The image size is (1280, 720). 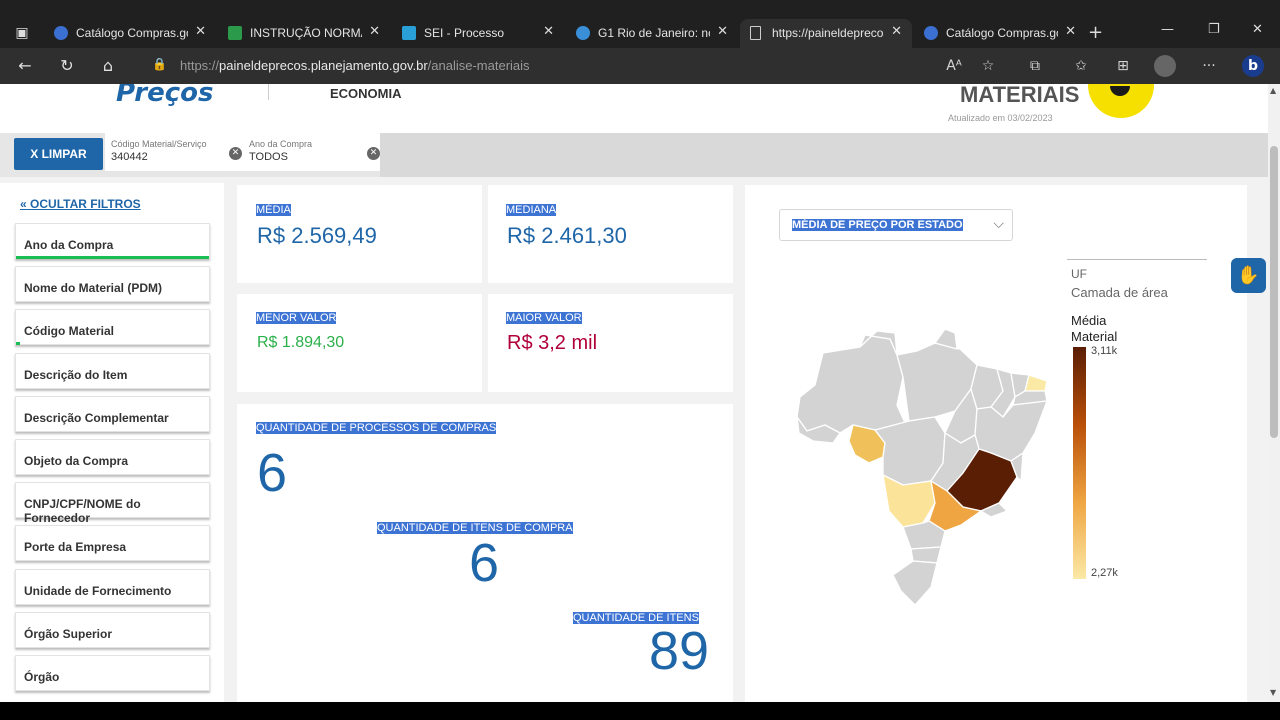 I want to click on minimize-icon: —, so click(x=1167, y=29).